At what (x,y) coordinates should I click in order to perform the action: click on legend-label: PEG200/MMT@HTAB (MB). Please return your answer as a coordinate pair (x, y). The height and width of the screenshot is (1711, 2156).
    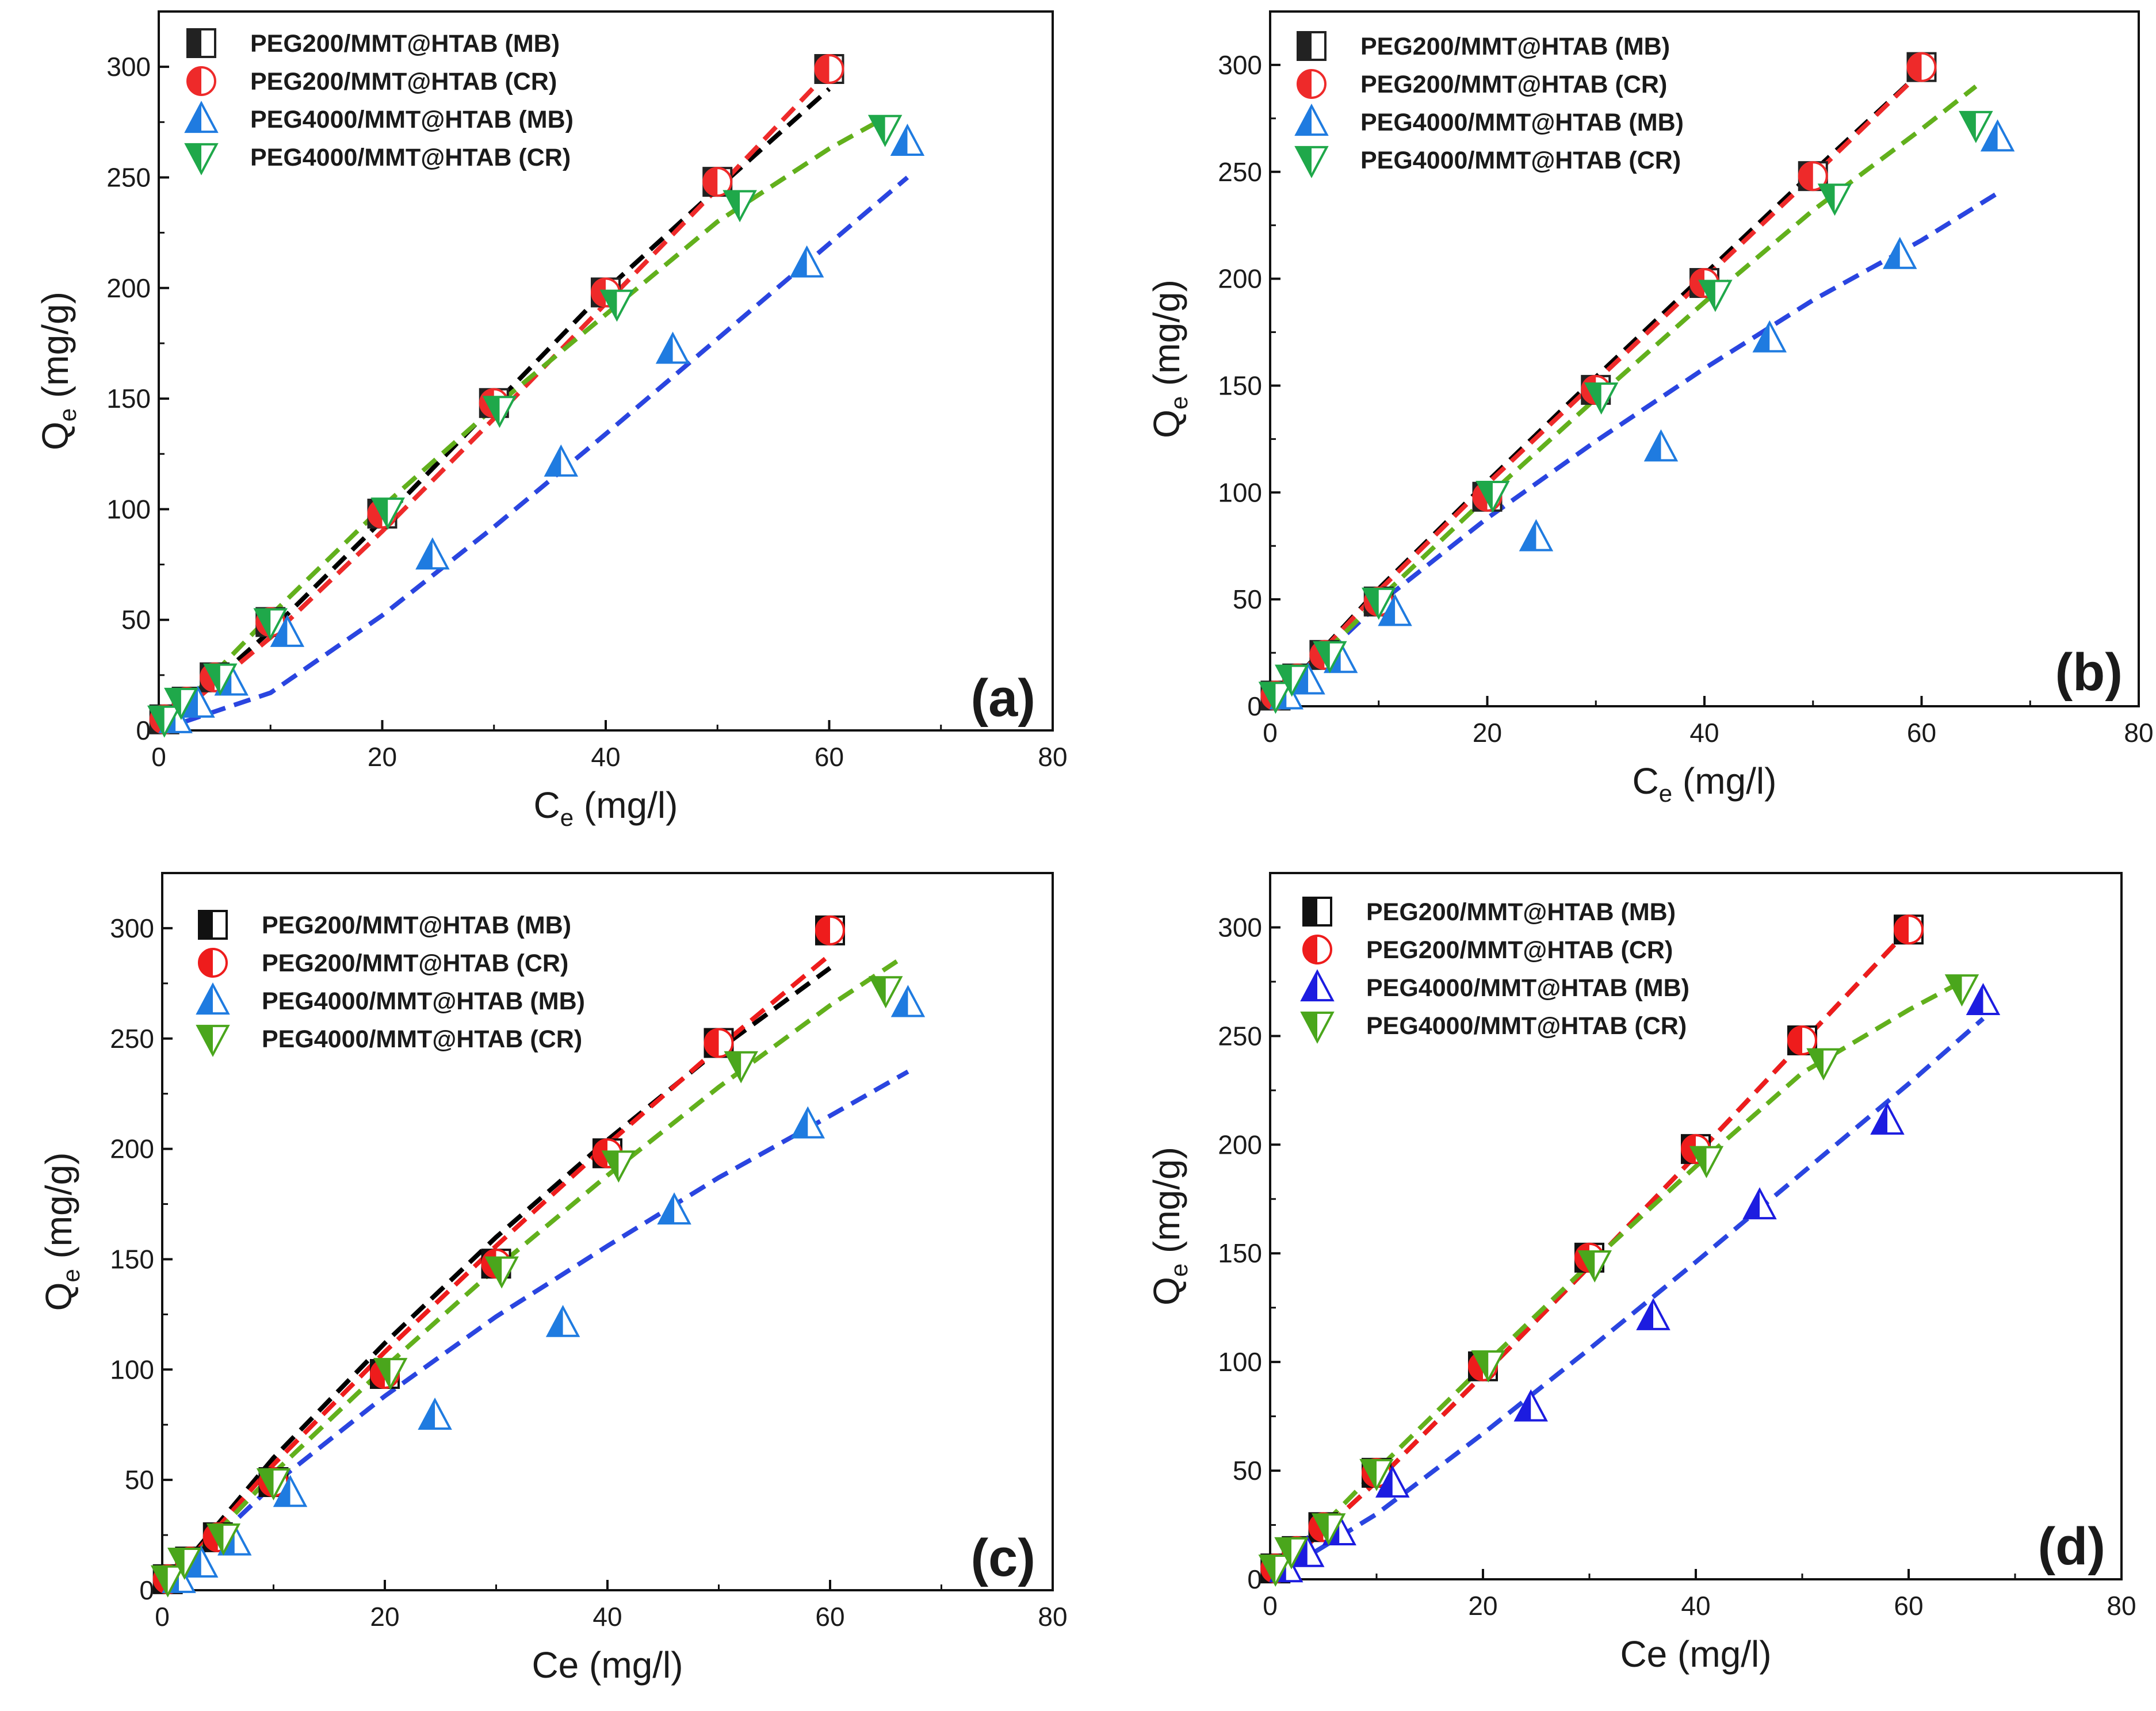
    Looking at the image, I should click on (1521, 912).